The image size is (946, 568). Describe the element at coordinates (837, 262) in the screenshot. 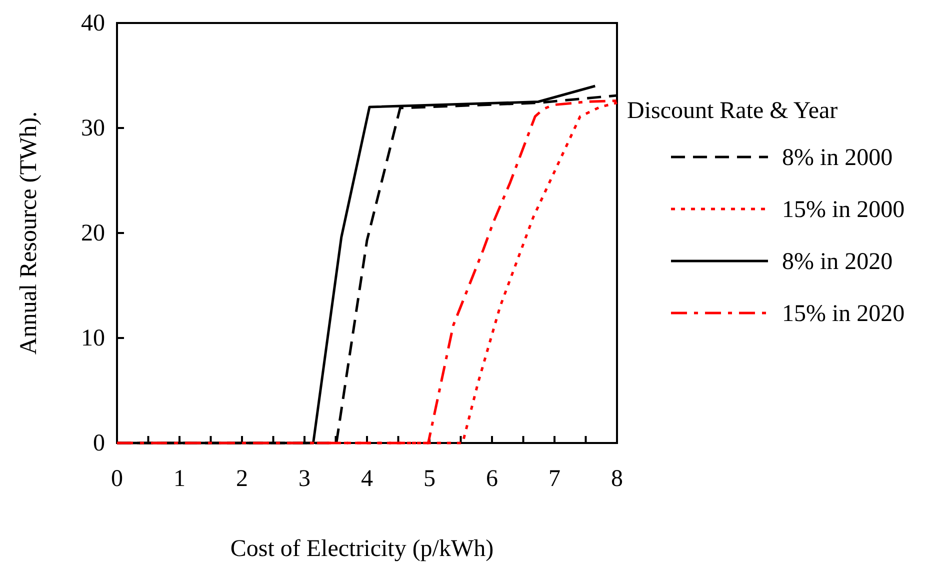

I see `legend-label: 8% in 2020` at that location.